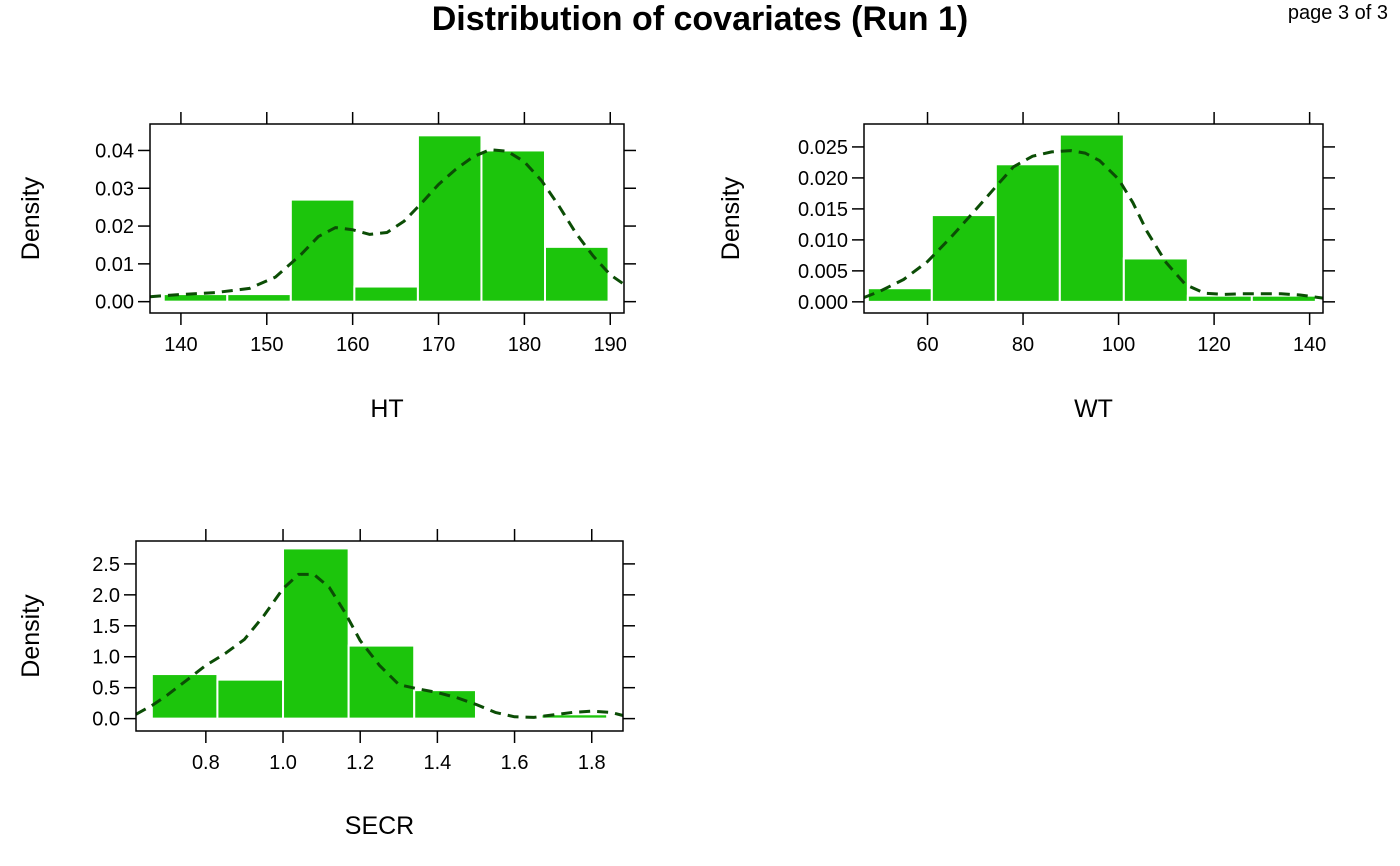 This screenshot has height=866, width=1400. I want to click on y-tick-label: 2.0, so click(106, 596).